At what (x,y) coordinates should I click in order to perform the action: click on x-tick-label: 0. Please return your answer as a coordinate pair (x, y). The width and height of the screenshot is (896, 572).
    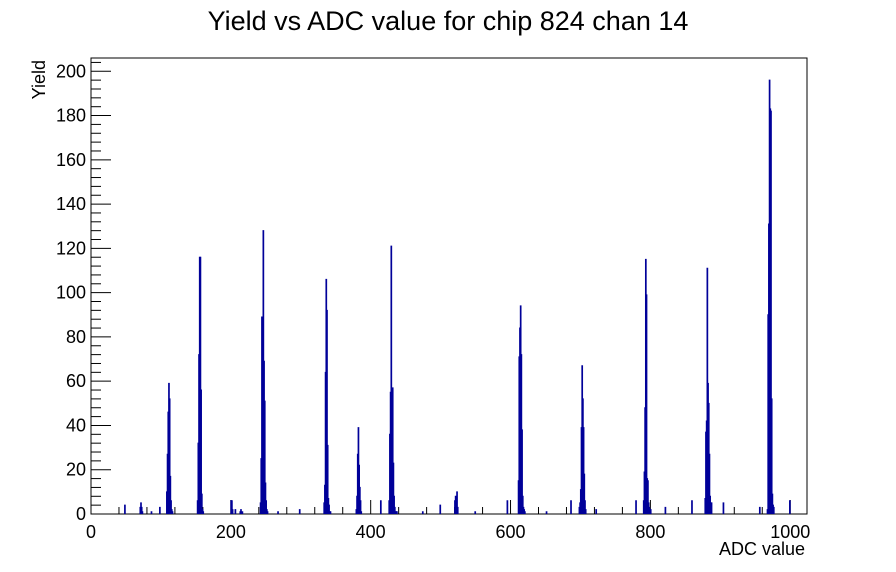
    Looking at the image, I should click on (91, 532).